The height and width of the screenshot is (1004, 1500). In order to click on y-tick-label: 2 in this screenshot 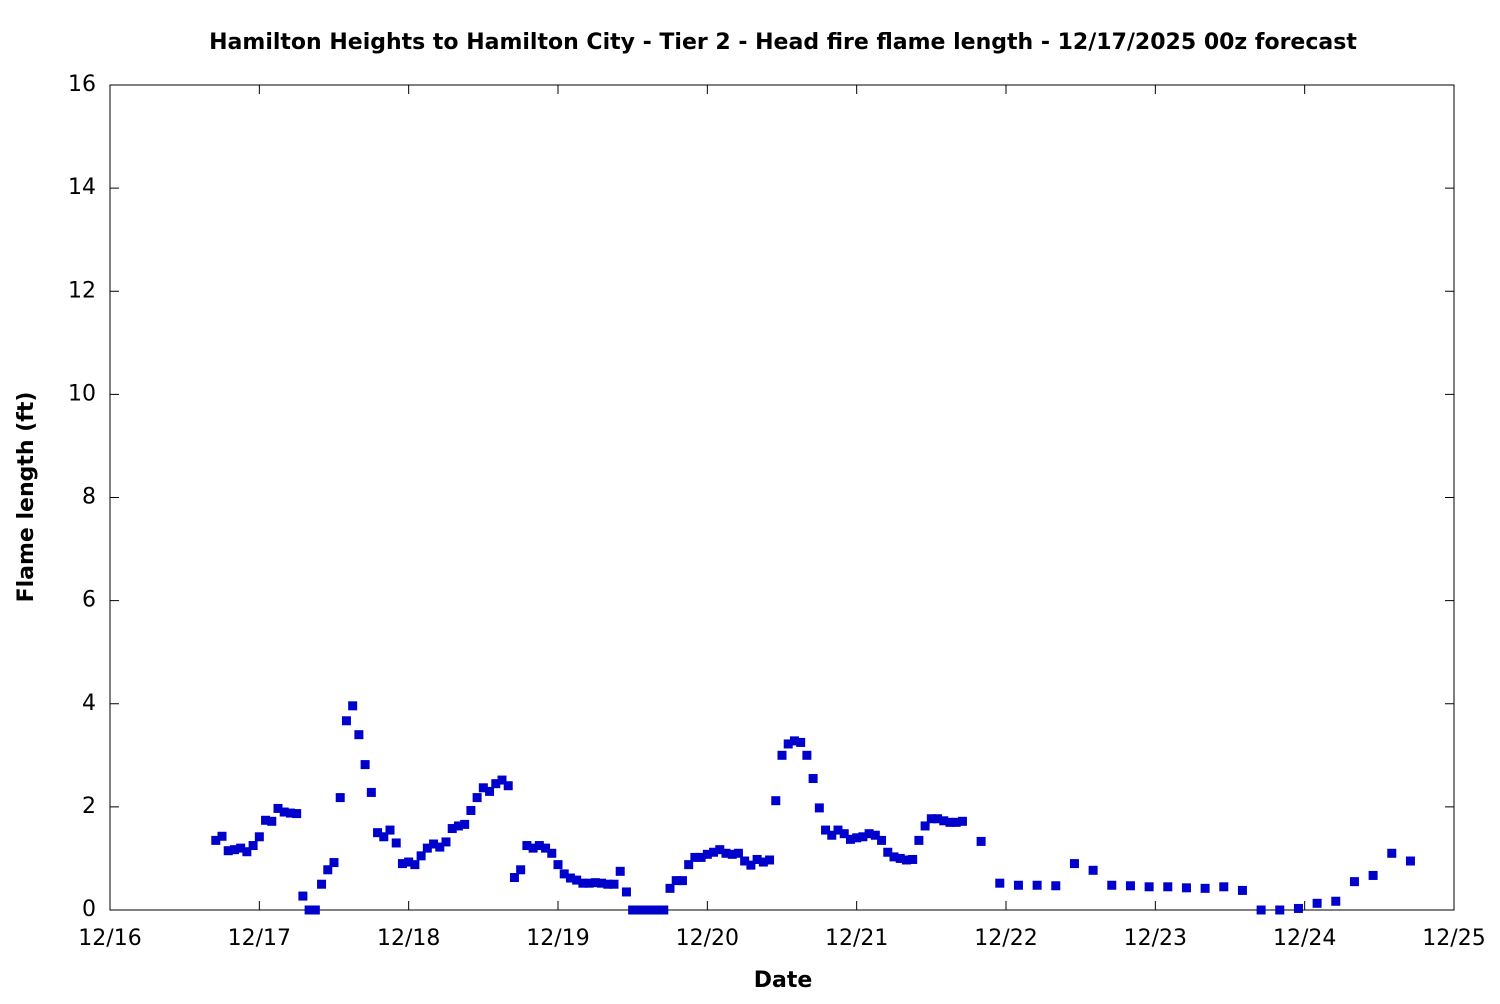, I will do `click(89, 806)`.